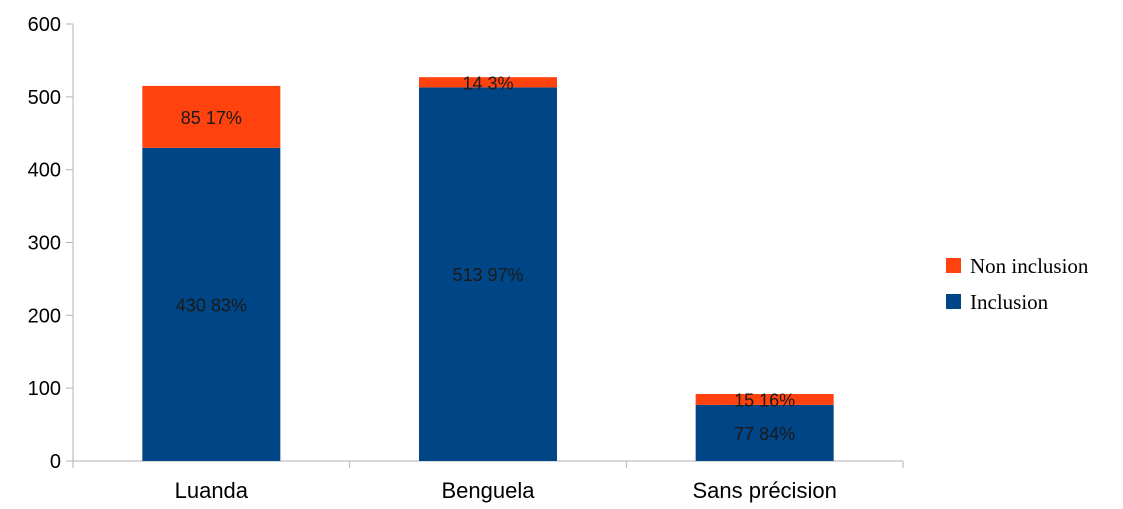  Describe the element at coordinates (212, 490) in the screenshot. I see `x-tick-label: Luanda` at that location.